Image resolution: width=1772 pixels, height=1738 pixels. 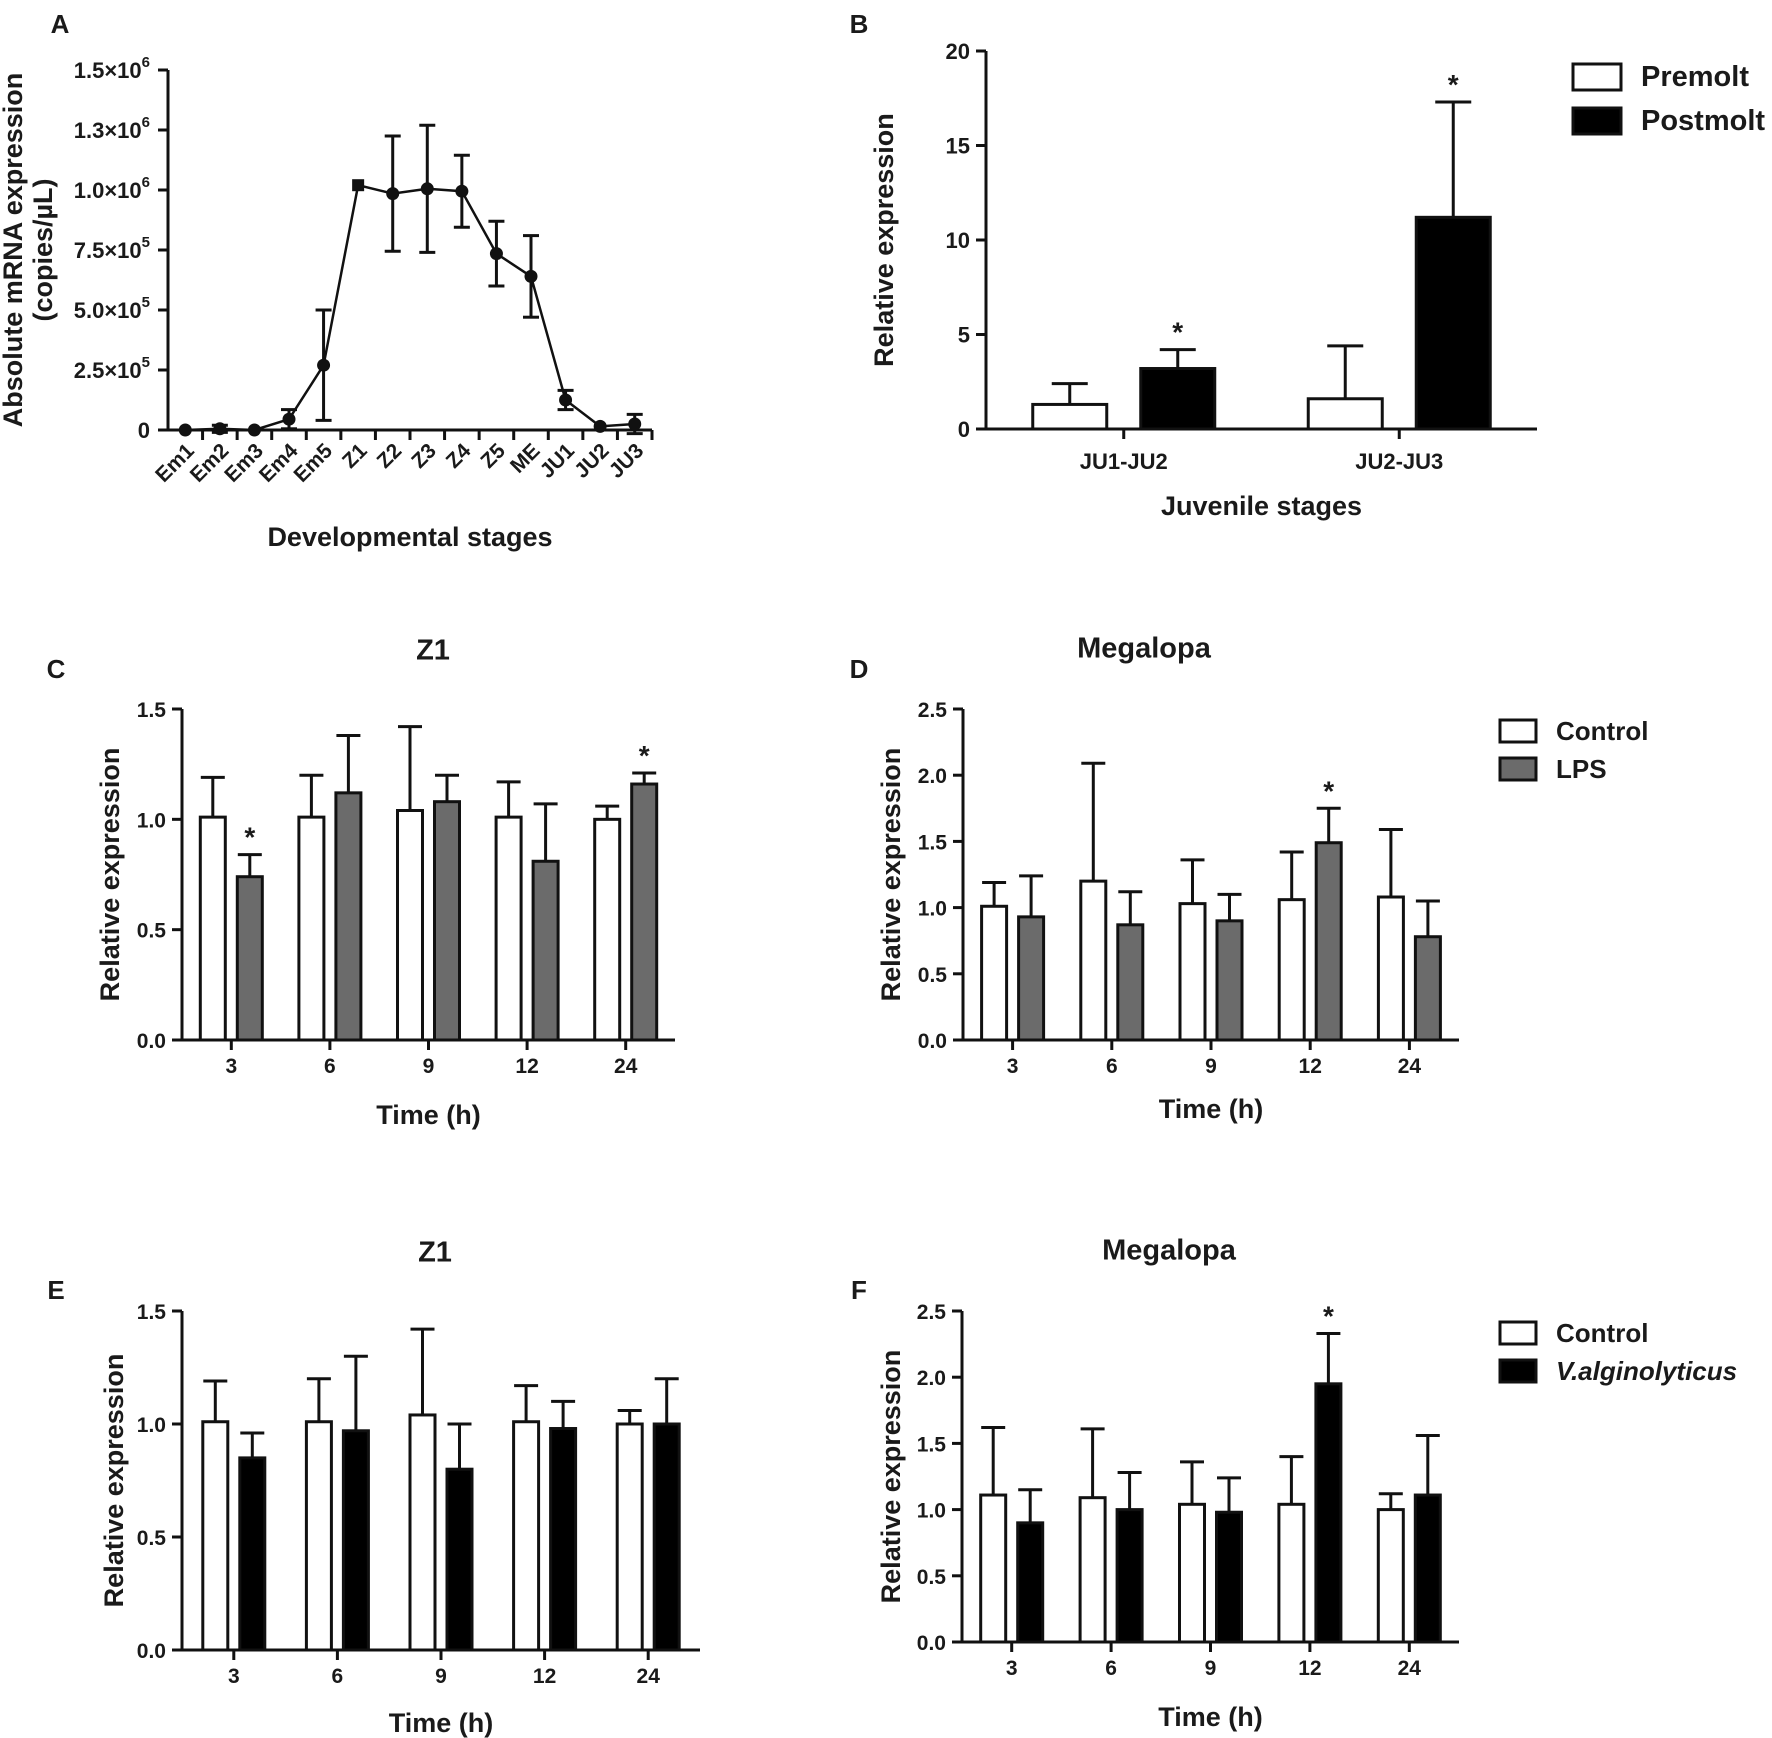 What do you see at coordinates (1602, 731) in the screenshot?
I see `legend-label-D-0: Control` at bounding box center [1602, 731].